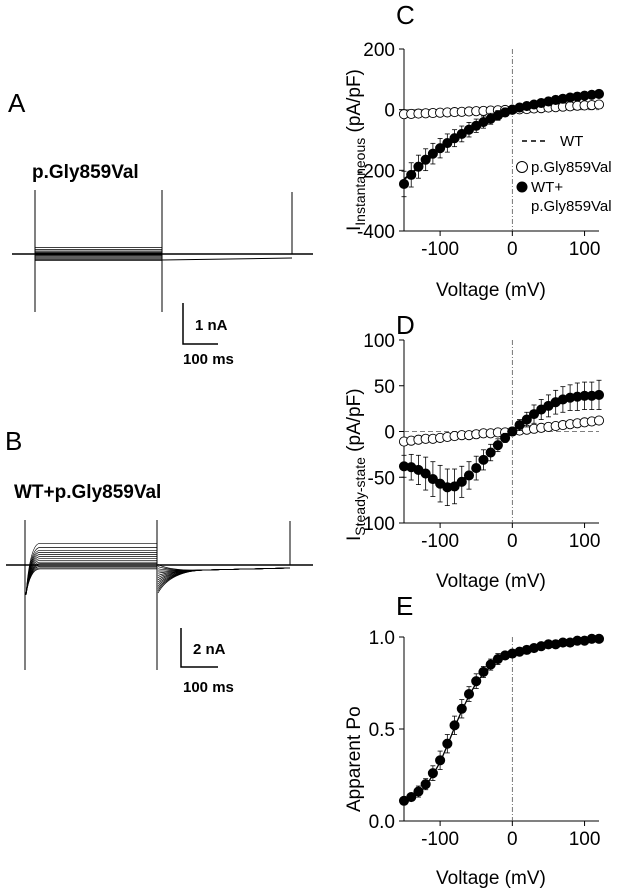 The width and height of the screenshot is (633, 891). Describe the element at coordinates (404, 606) in the screenshot. I see `panel-e-letter: E` at that location.